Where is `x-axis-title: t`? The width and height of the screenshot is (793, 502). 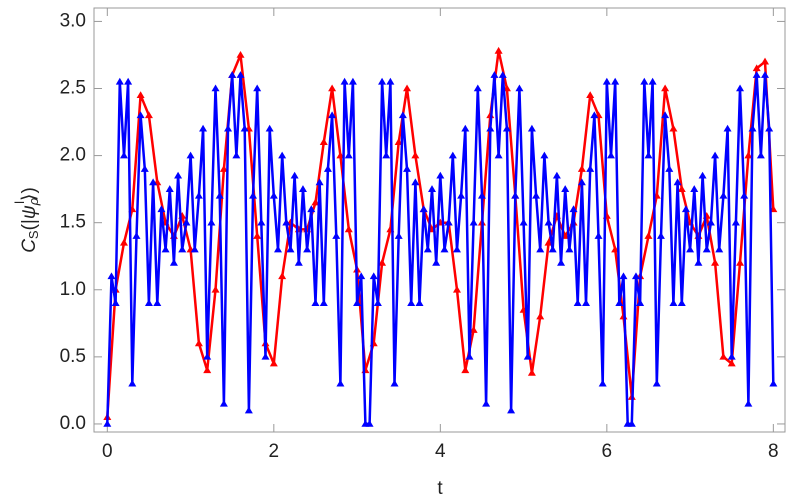
x-axis-title: t is located at coordinates (440, 488).